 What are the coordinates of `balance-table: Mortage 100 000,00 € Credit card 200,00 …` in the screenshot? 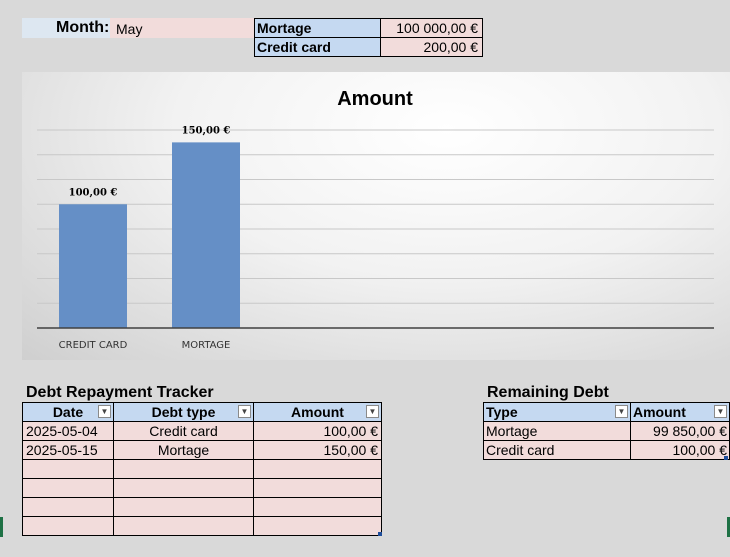 It's located at (368, 37).